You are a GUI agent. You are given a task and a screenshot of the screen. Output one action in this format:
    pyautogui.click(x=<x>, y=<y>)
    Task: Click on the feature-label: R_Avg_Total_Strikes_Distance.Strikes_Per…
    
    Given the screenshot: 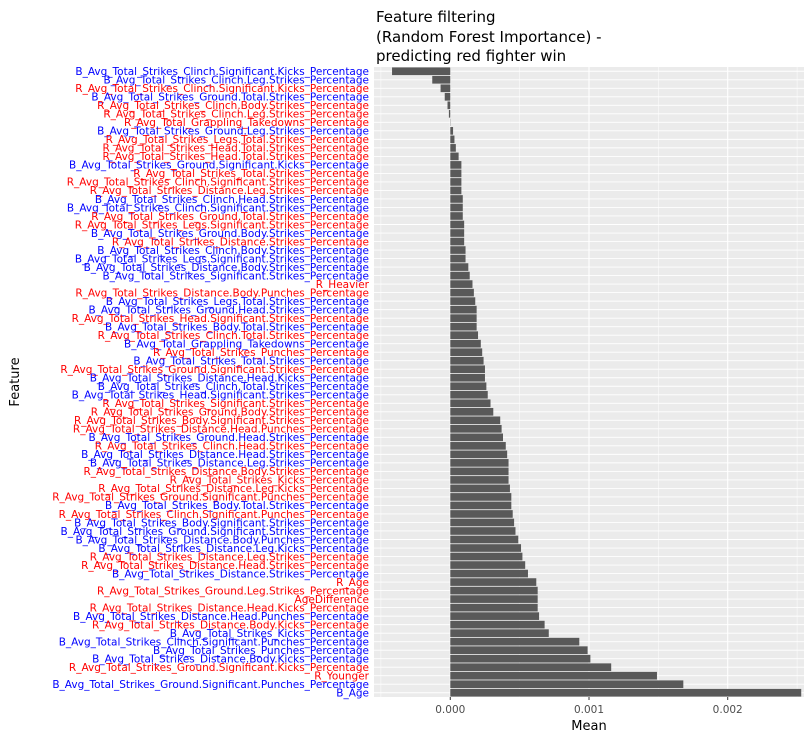 What is the action you would take?
    pyautogui.click(x=240, y=242)
    